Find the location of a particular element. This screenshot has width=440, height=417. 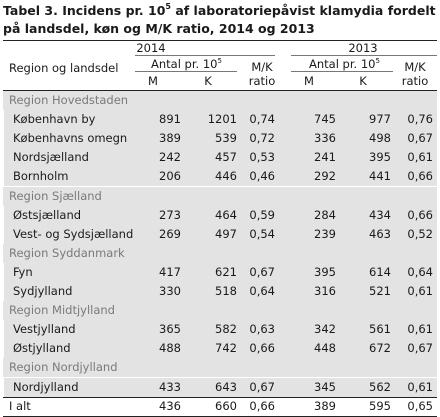

table-top-rule is located at coordinates (220, 40).